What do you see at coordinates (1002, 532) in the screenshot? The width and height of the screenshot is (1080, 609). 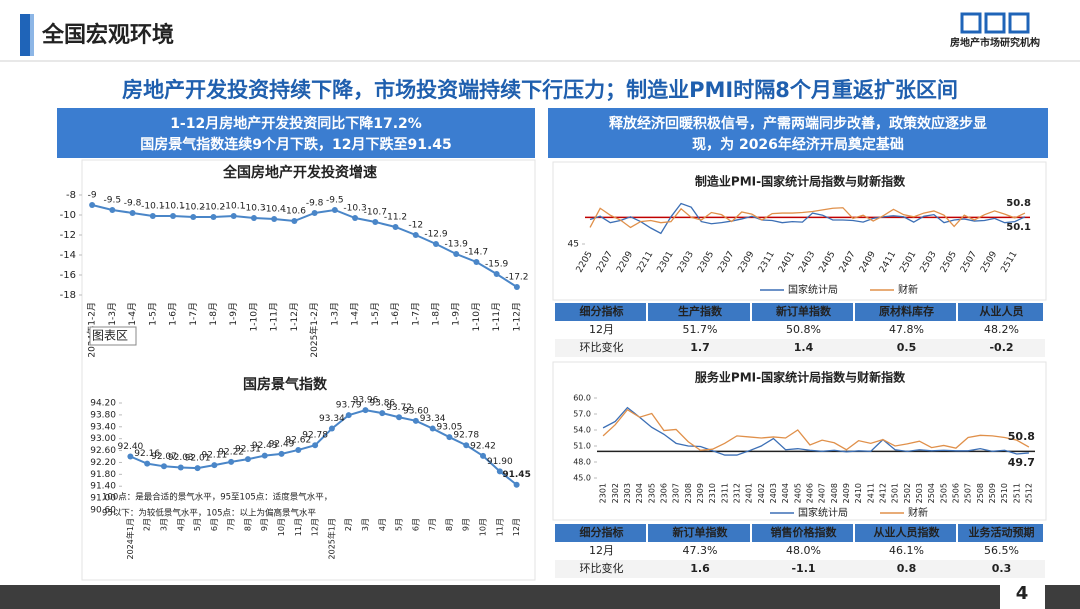 I see `table-header: 业务活动预期` at bounding box center [1002, 532].